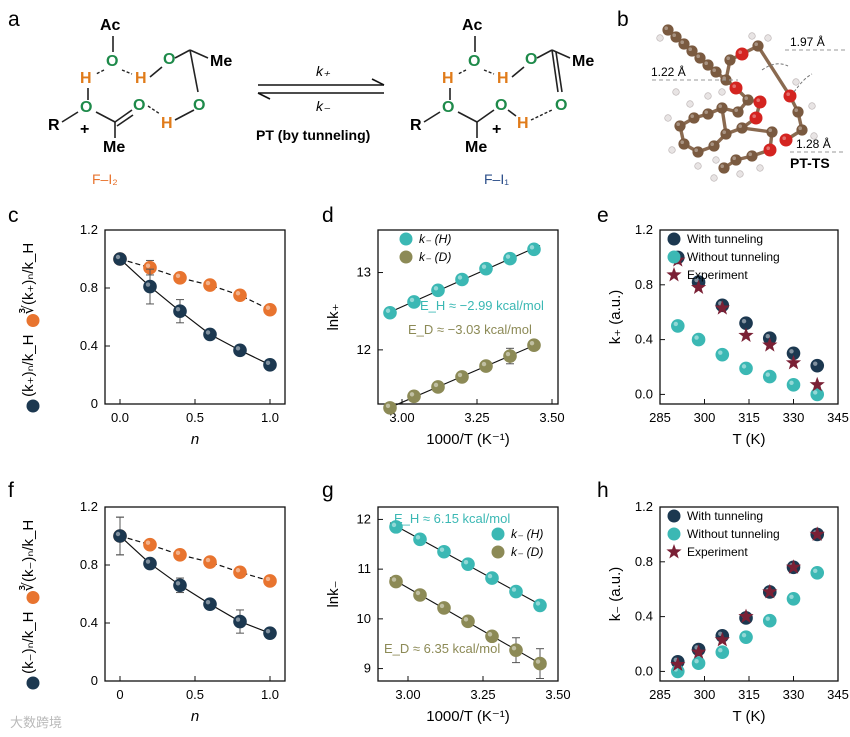  I want to click on data-point-h, so click(390, 312).